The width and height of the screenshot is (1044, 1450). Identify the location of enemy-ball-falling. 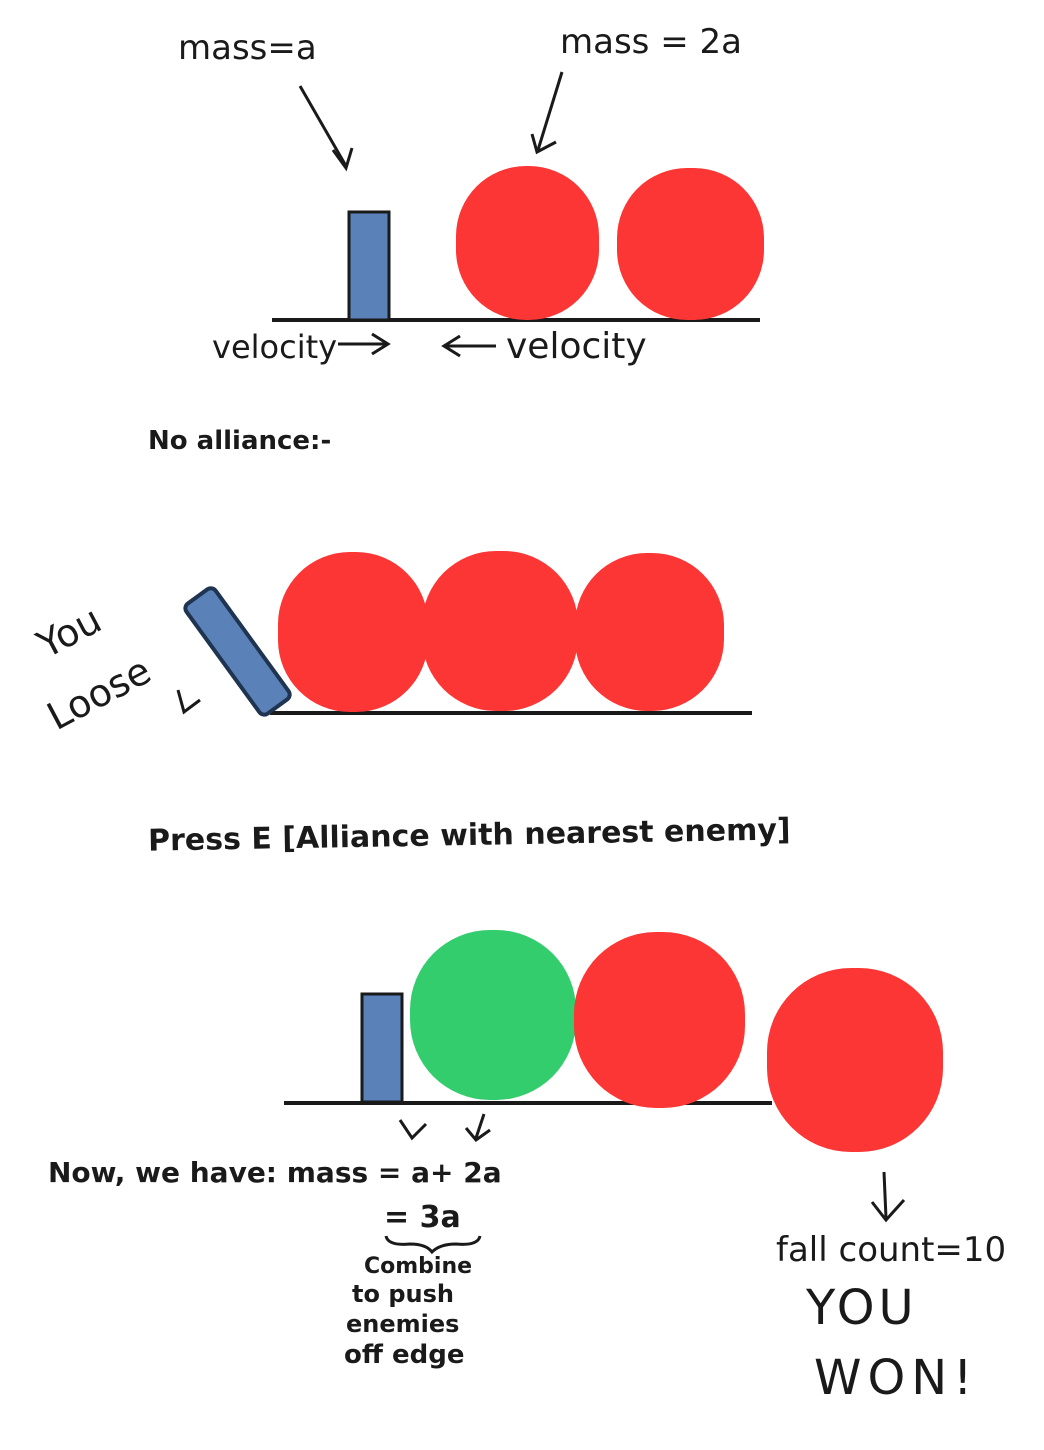
(855, 1060).